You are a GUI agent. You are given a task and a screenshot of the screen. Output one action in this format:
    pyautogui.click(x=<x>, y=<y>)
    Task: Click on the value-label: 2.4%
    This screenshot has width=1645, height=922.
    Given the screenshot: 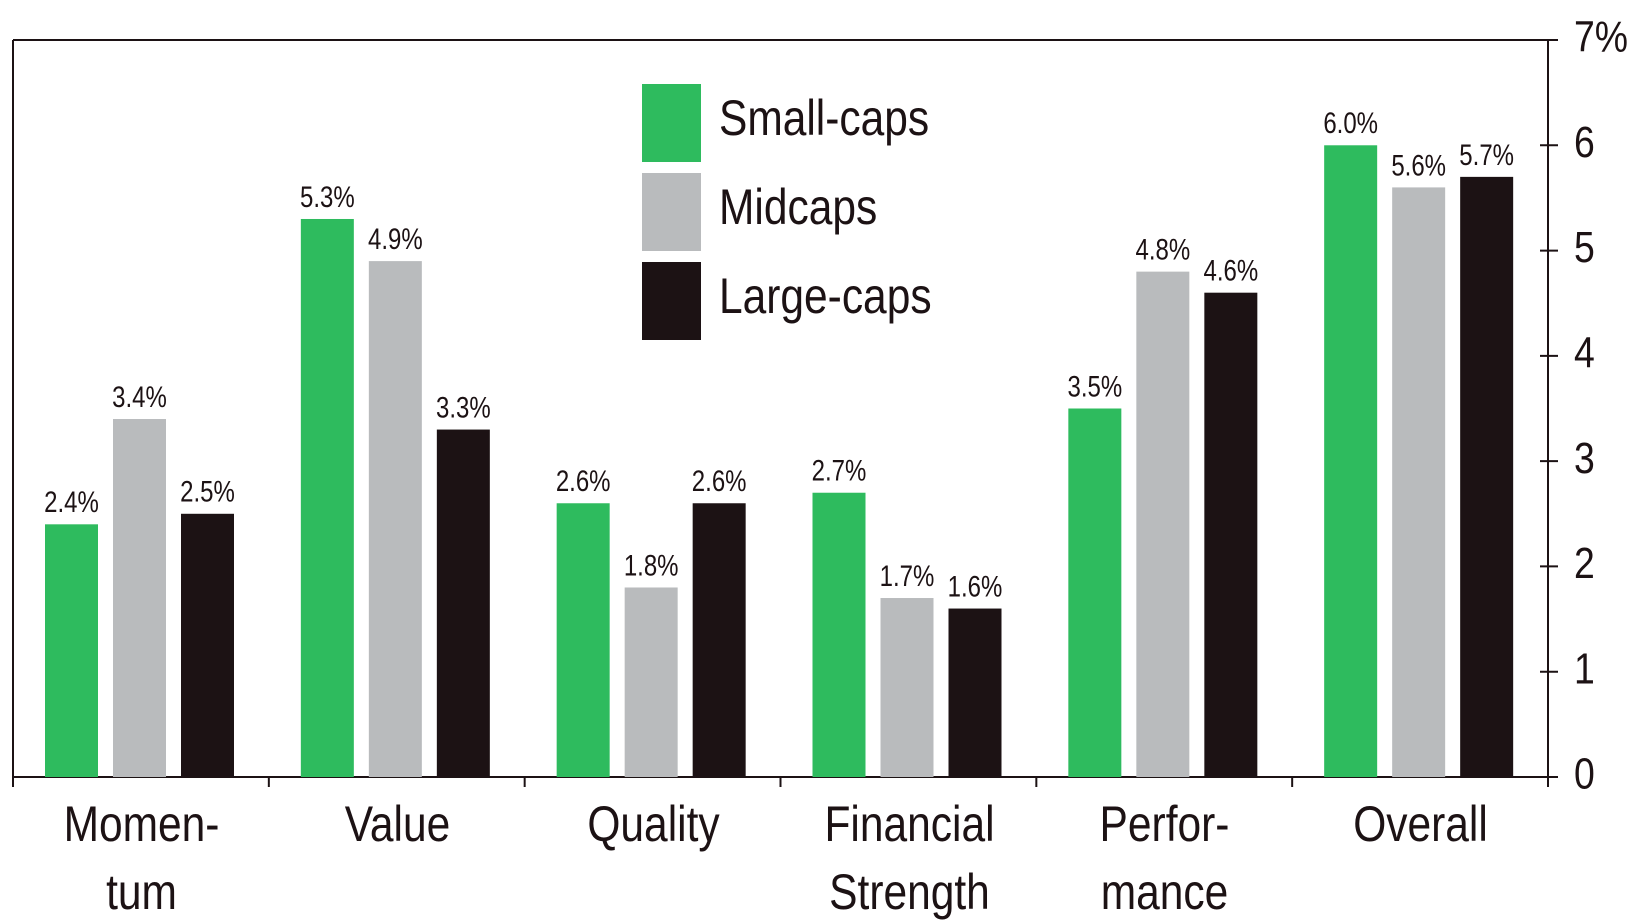 What is the action you would take?
    pyautogui.click(x=71, y=502)
    